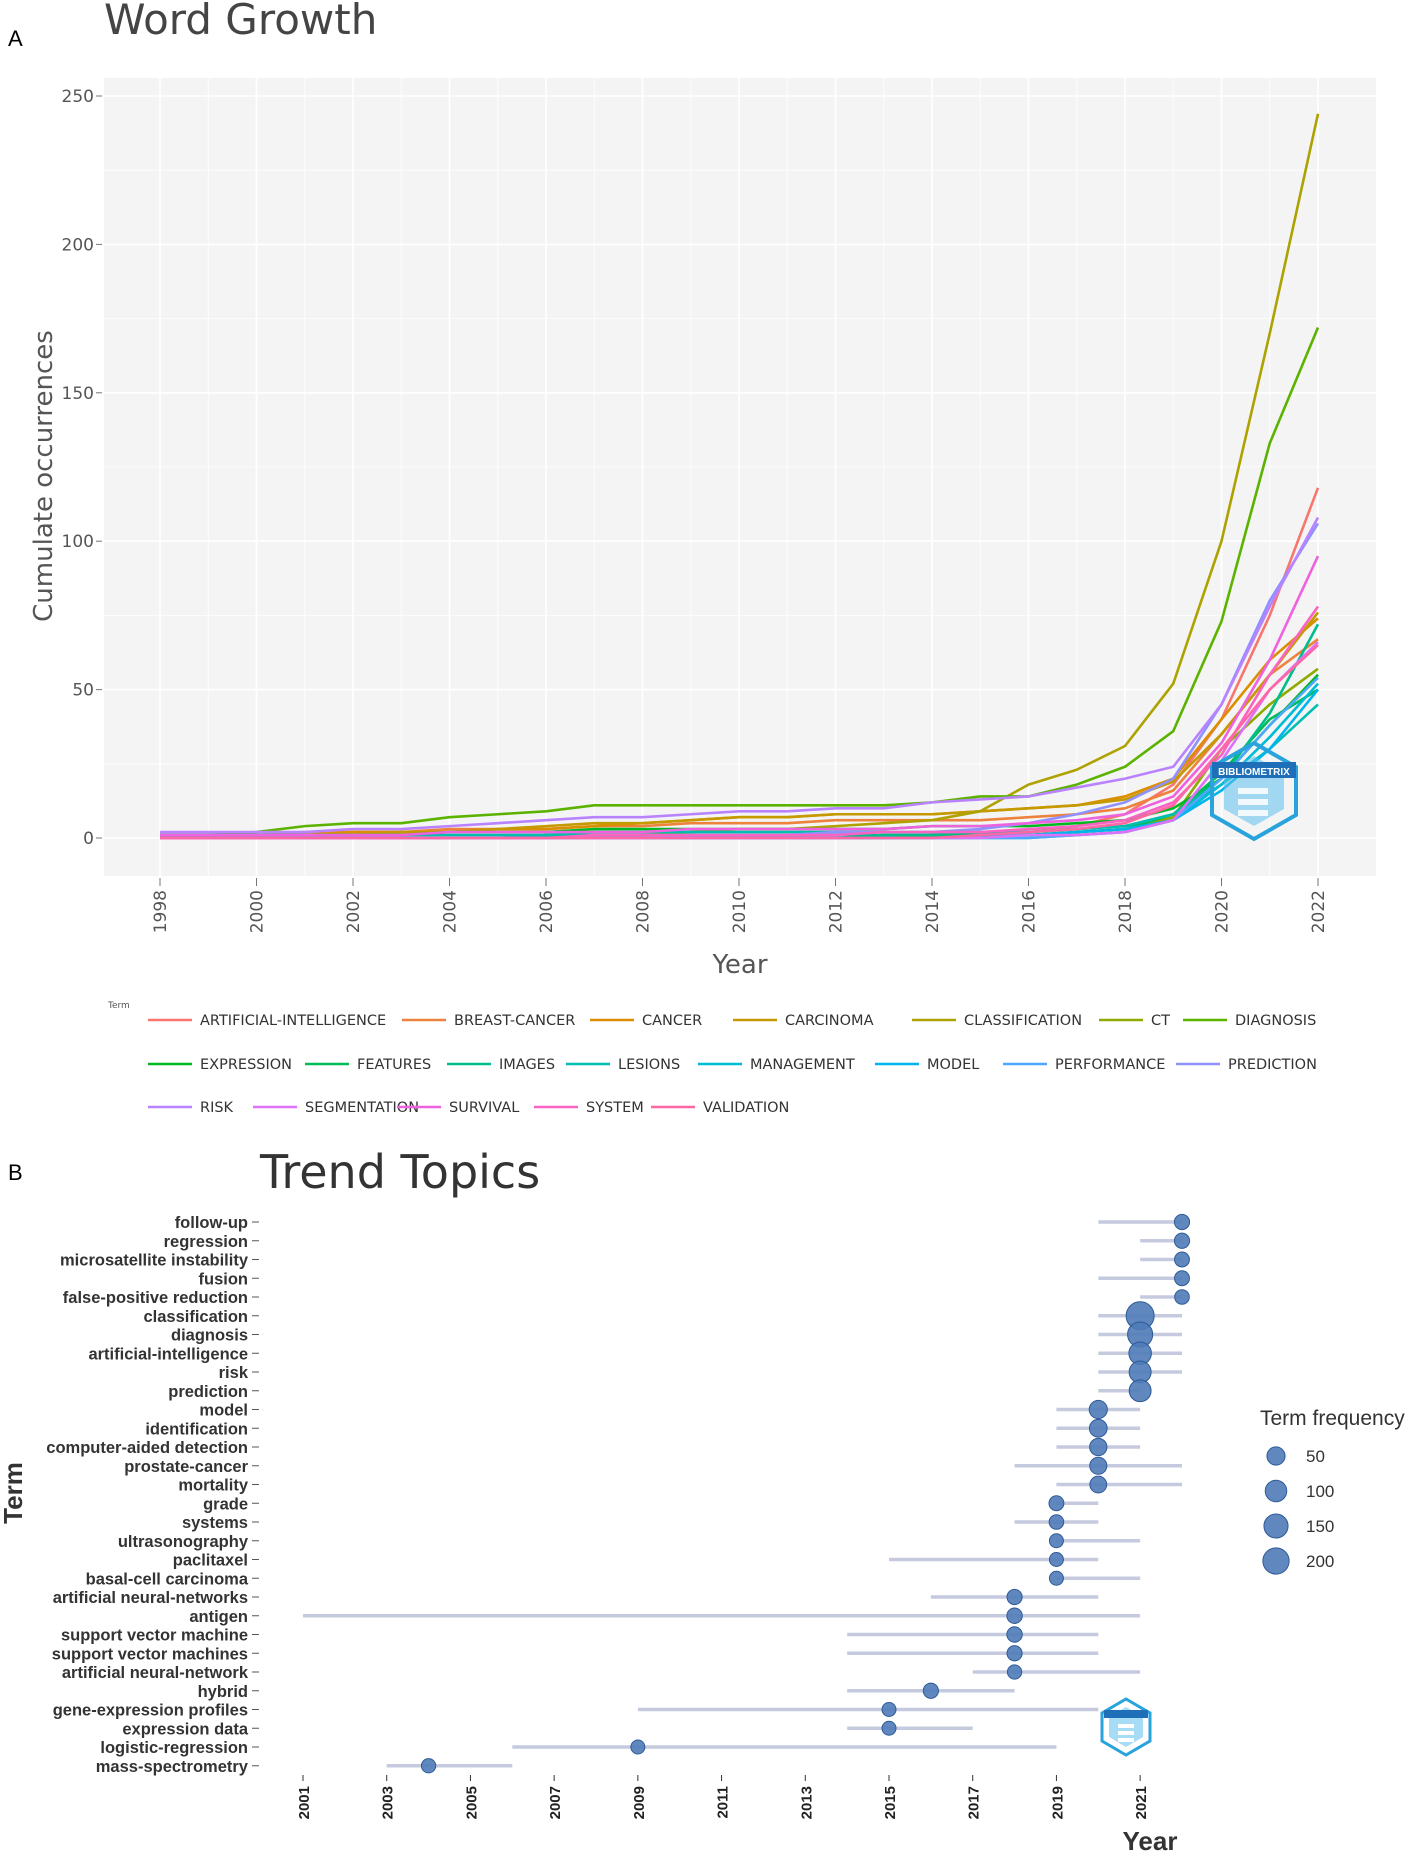 The width and height of the screenshot is (1417, 1853). What do you see at coordinates (206, 1242) in the screenshot?
I see `term-label: regression` at bounding box center [206, 1242].